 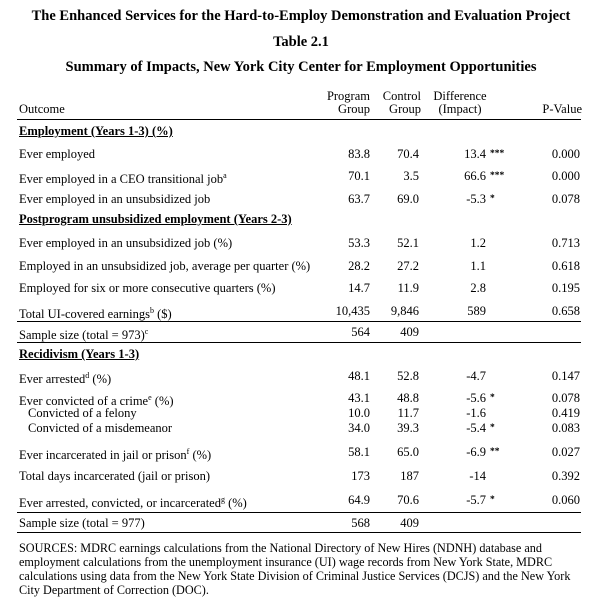 What do you see at coordinates (401, 102) in the screenshot?
I see `control-group-header: Control Group` at bounding box center [401, 102].